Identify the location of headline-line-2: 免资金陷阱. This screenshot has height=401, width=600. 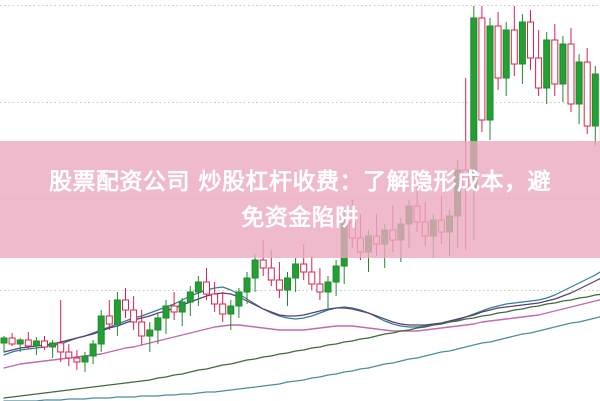
(300, 217).